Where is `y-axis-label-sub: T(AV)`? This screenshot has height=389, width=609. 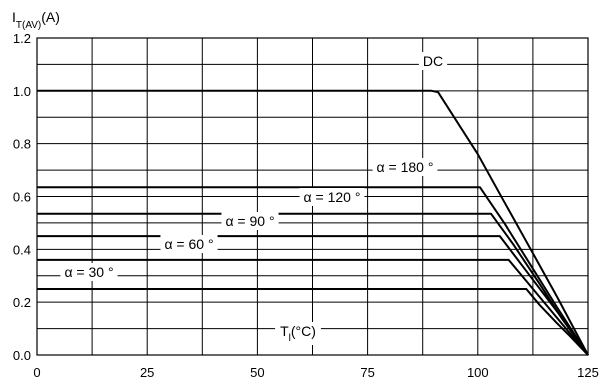 y-axis-label-sub: T(AV) is located at coordinates (28, 25).